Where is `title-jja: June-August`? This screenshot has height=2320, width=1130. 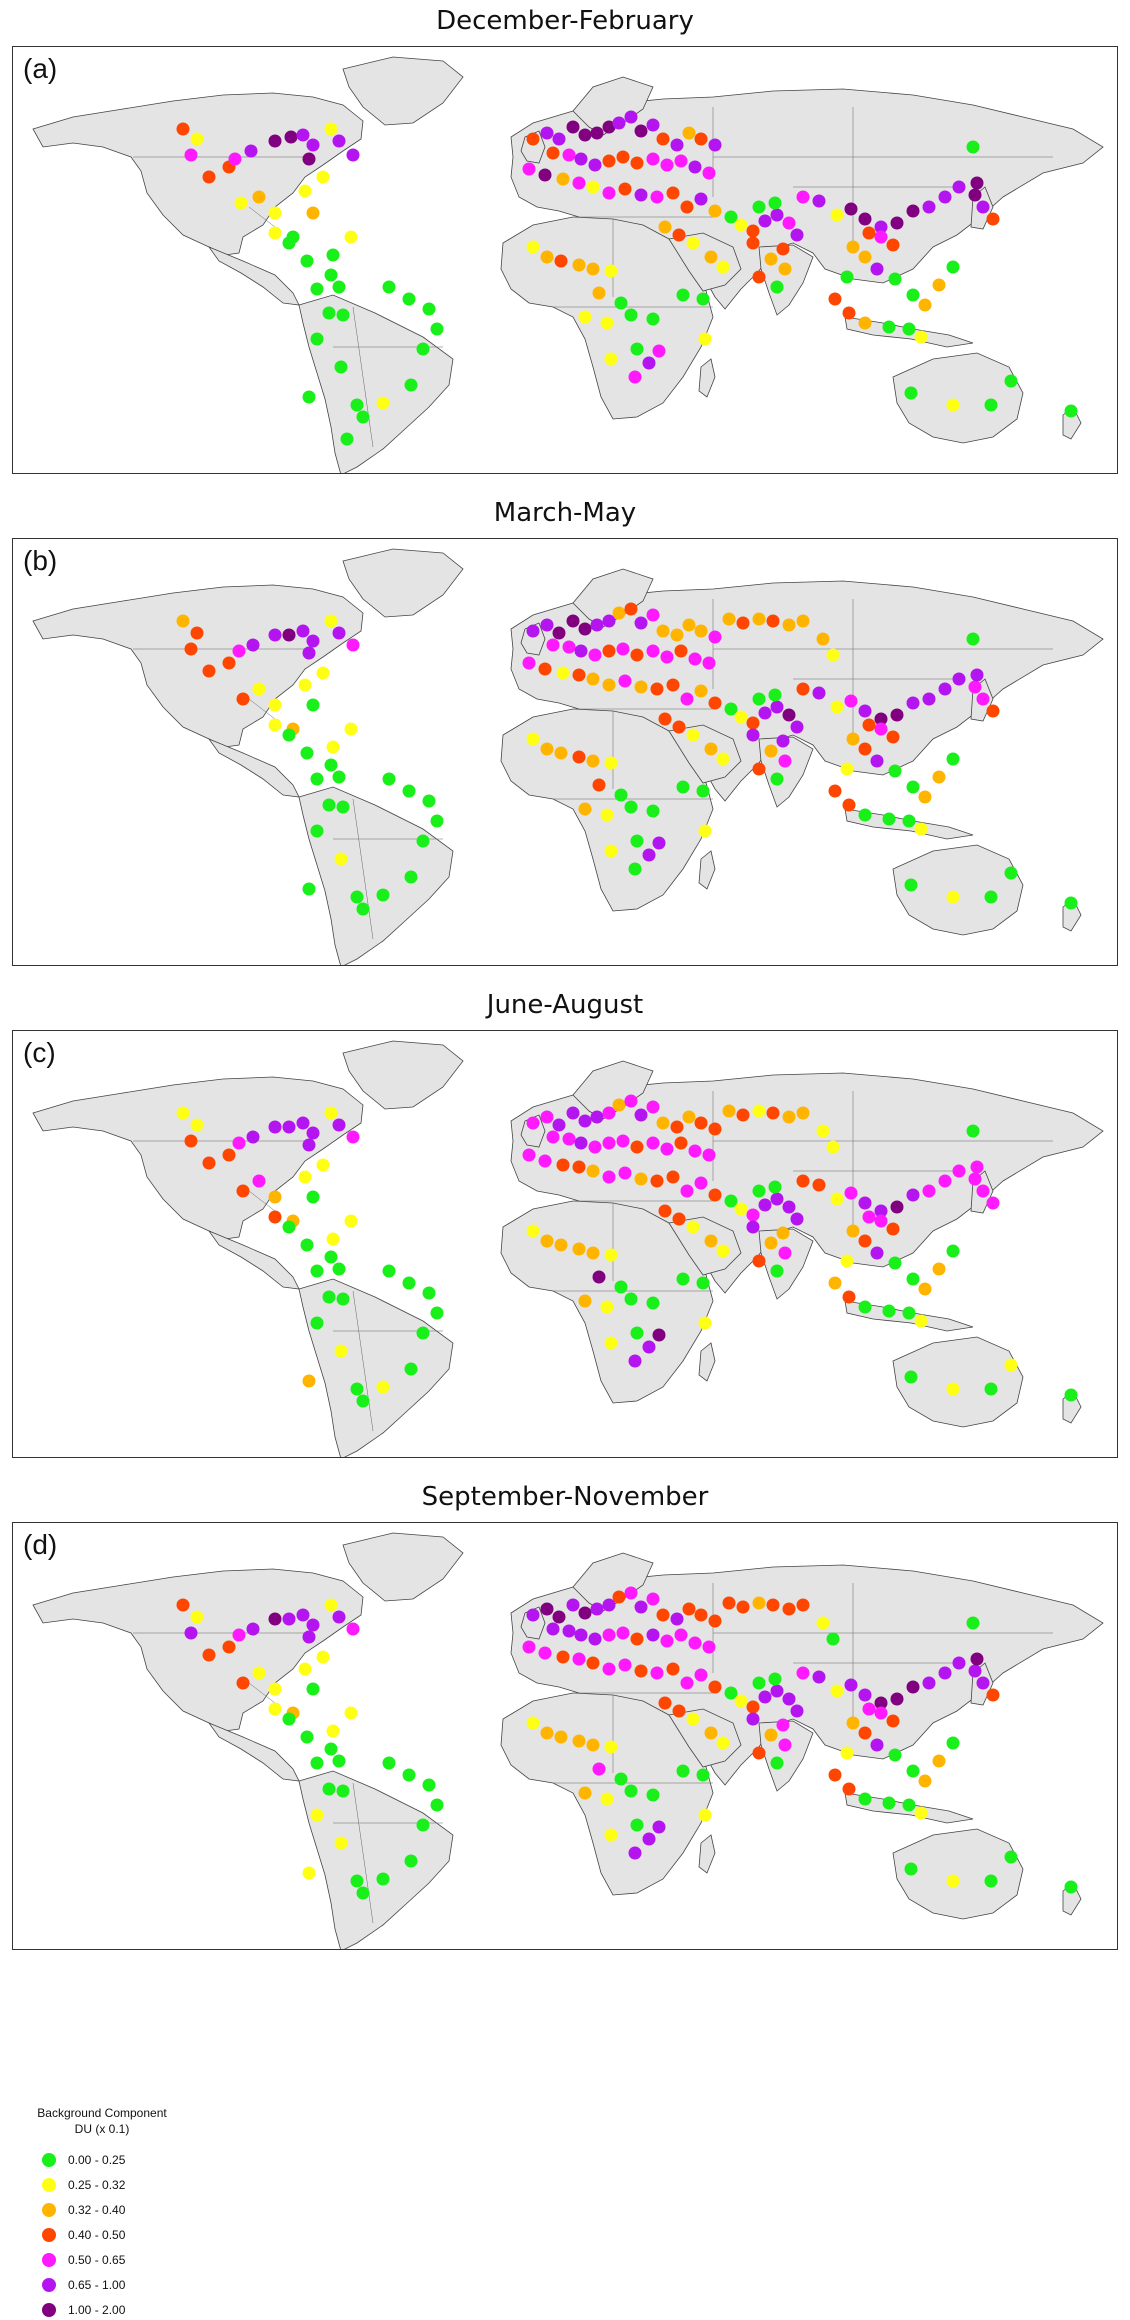 title-jja: June-August is located at coordinates (565, 1005).